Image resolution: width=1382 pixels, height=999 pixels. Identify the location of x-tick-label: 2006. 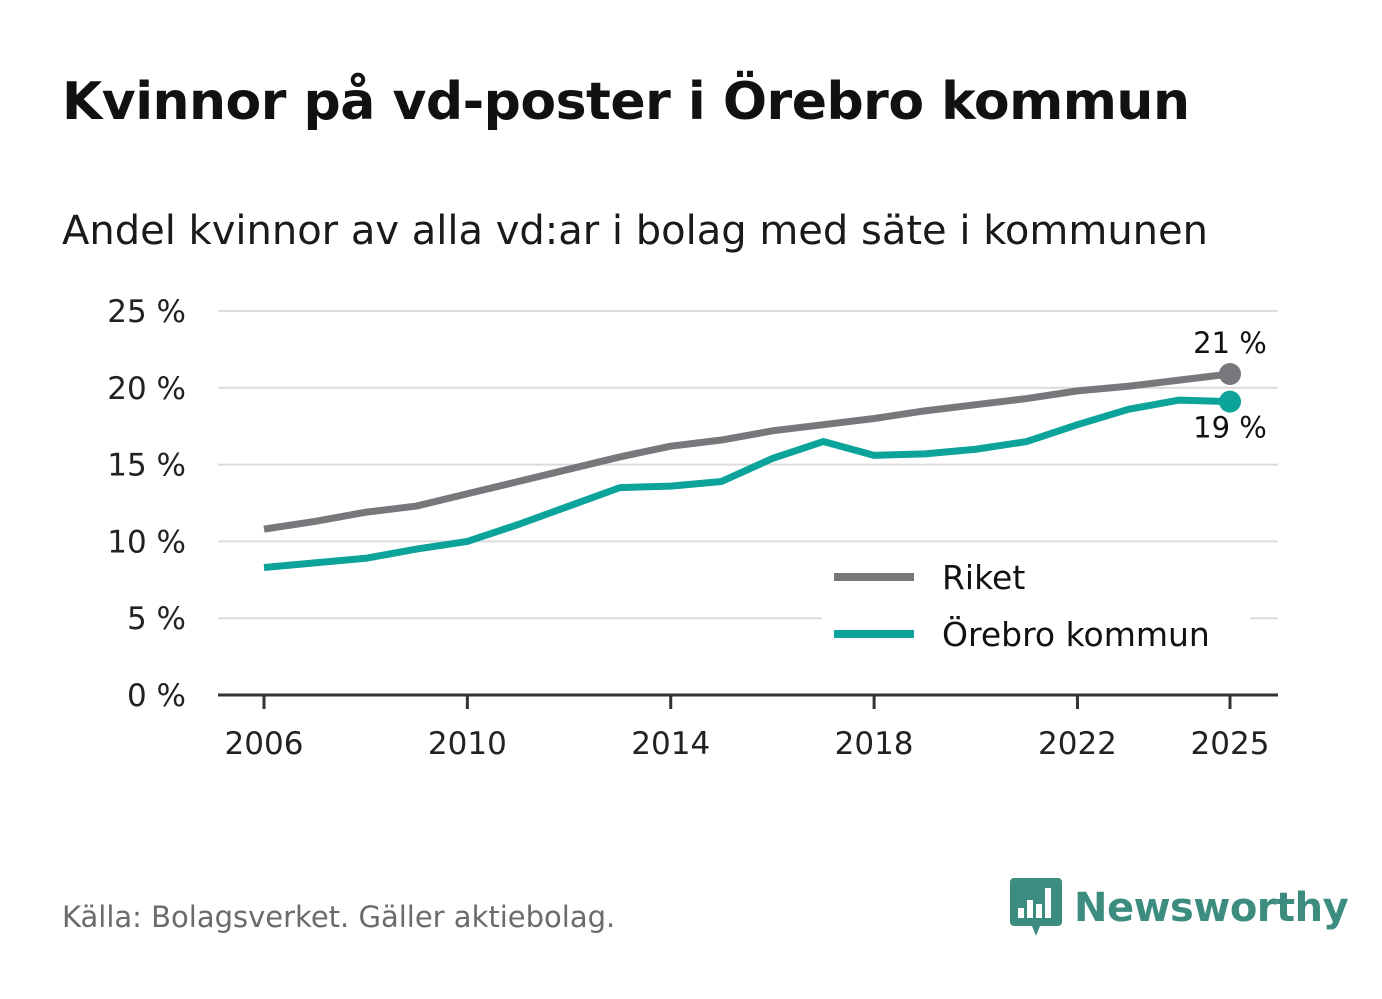
(264, 744).